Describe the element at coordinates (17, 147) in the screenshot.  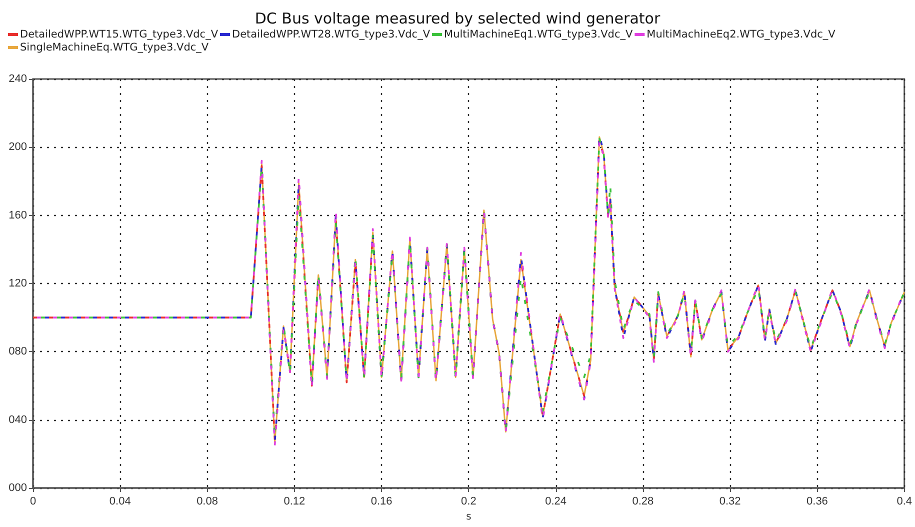
I see `y-tick-label: 200` at that location.